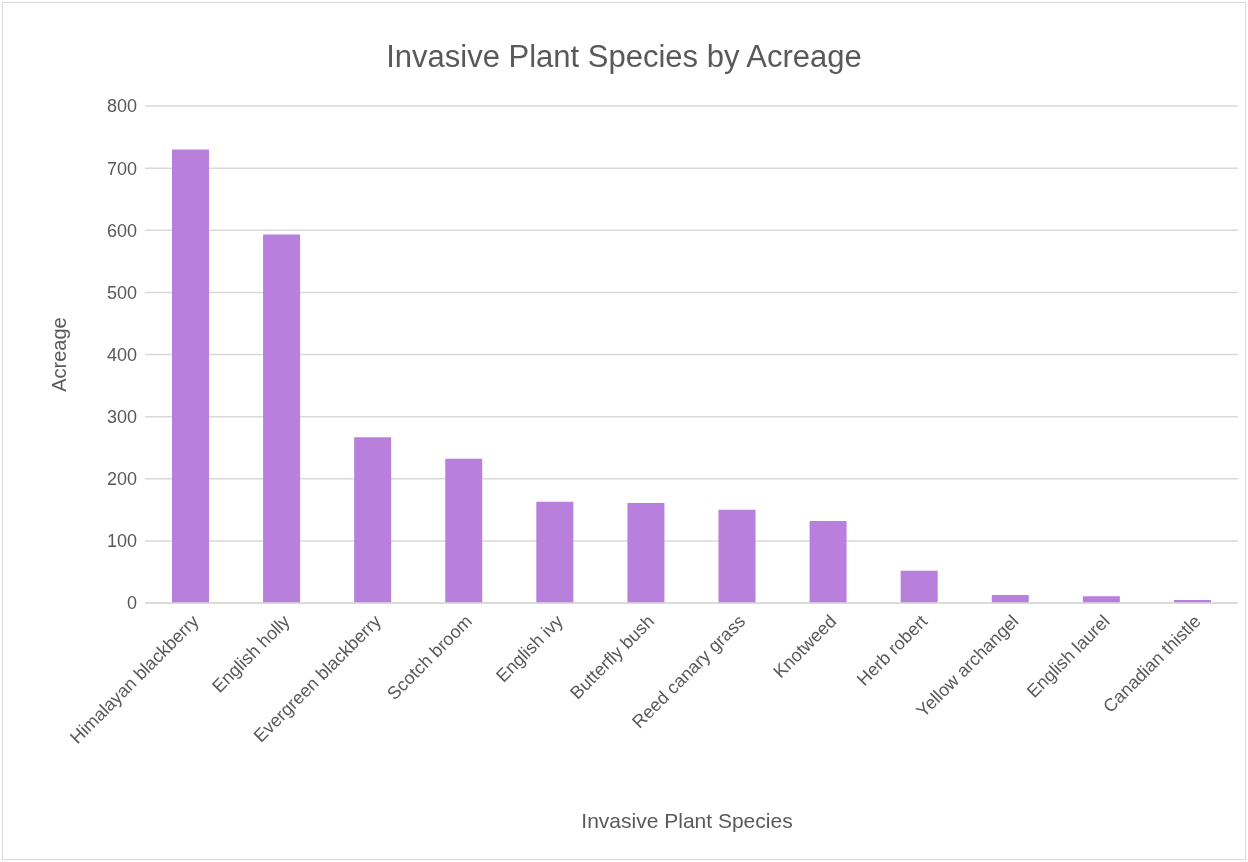  Describe the element at coordinates (121, 292) in the screenshot. I see `y-tick-label: 500` at that location.